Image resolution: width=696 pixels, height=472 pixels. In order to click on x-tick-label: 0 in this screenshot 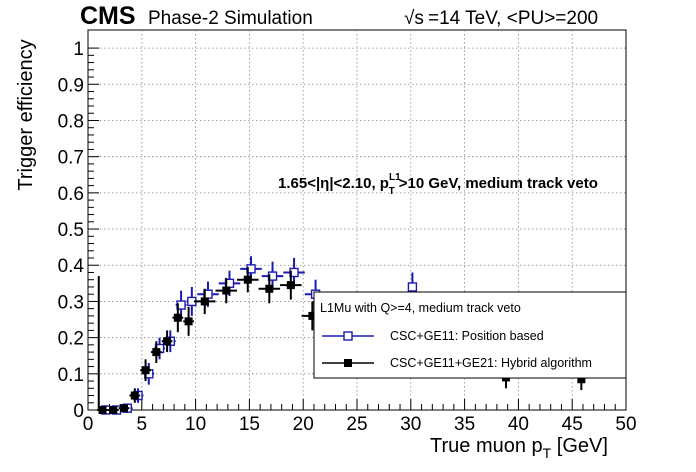, I will do `click(88, 424)`.